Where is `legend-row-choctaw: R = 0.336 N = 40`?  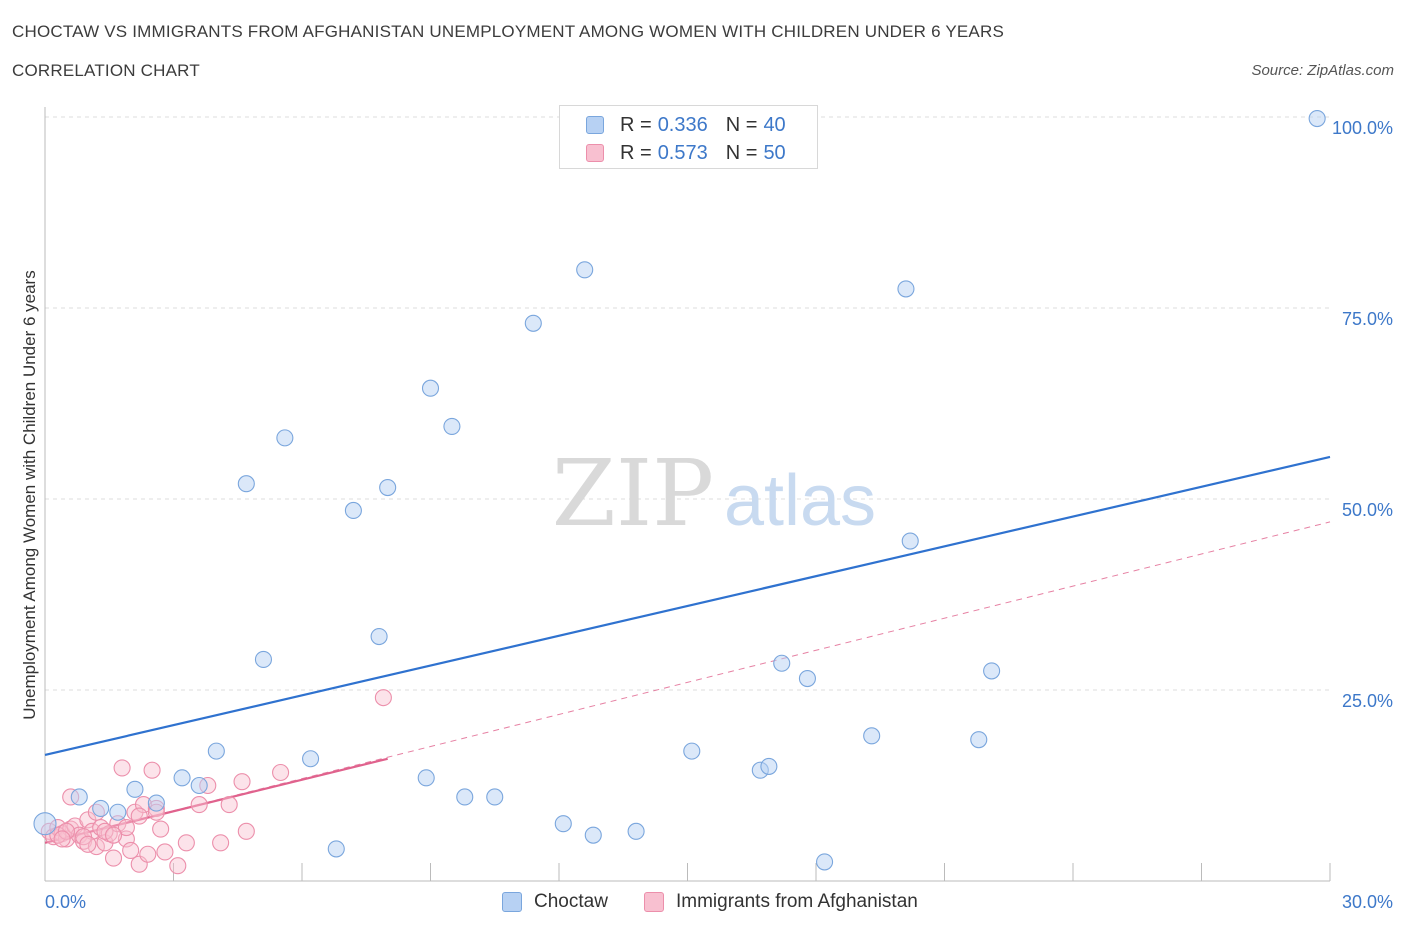
legend-row-choctaw: R = 0.336 N = 40 is located at coordinates (686, 125).